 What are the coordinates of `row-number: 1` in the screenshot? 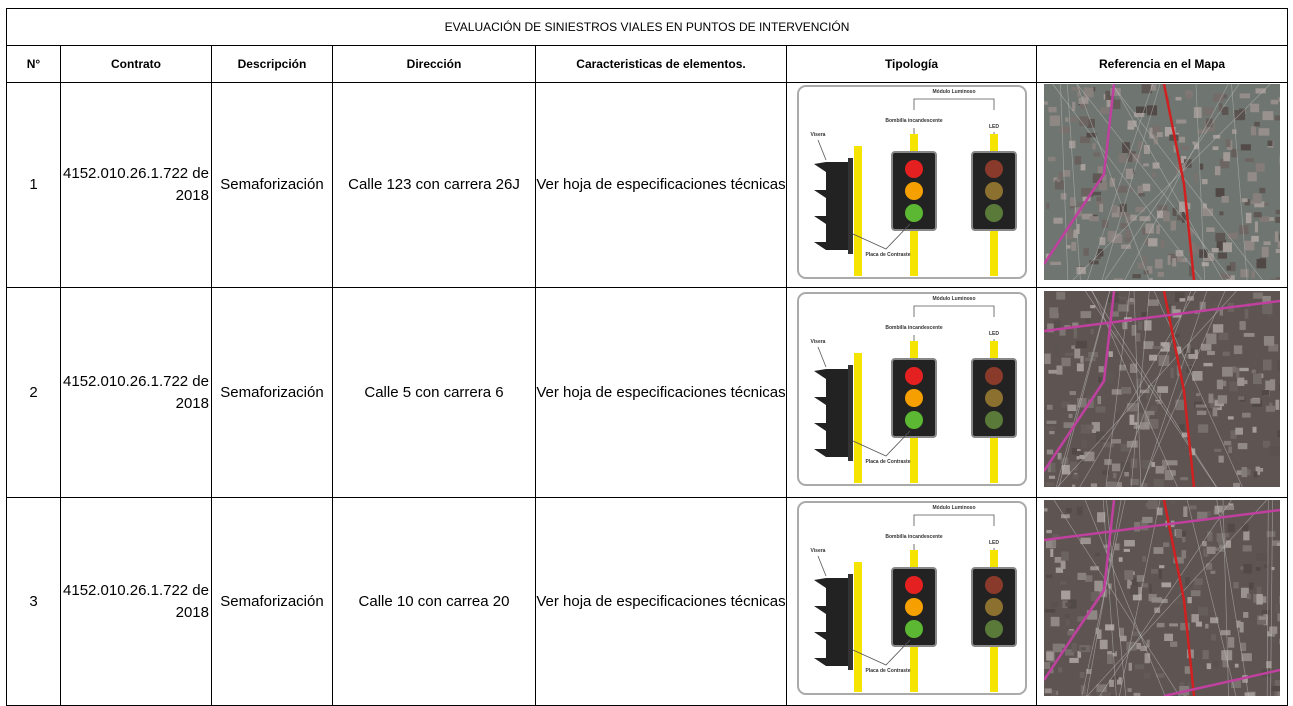 It's located at (34, 185).